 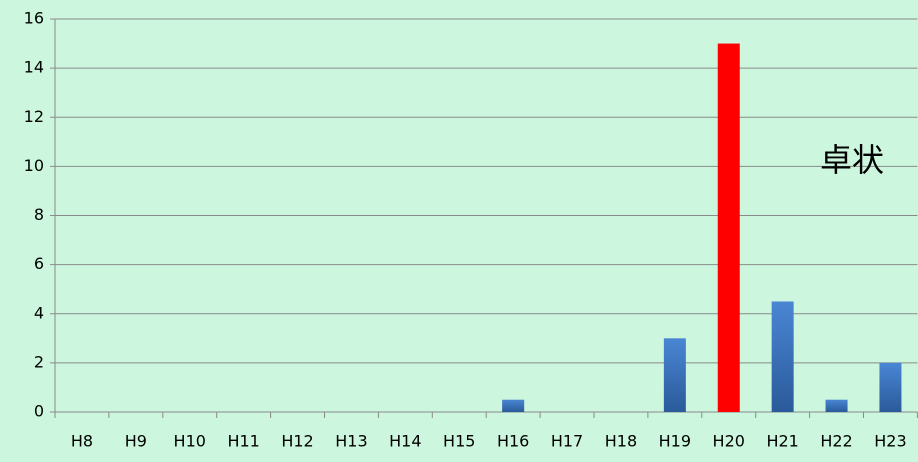 What do you see at coordinates (729, 441) in the screenshot?
I see `x-tick-label: H20` at bounding box center [729, 441].